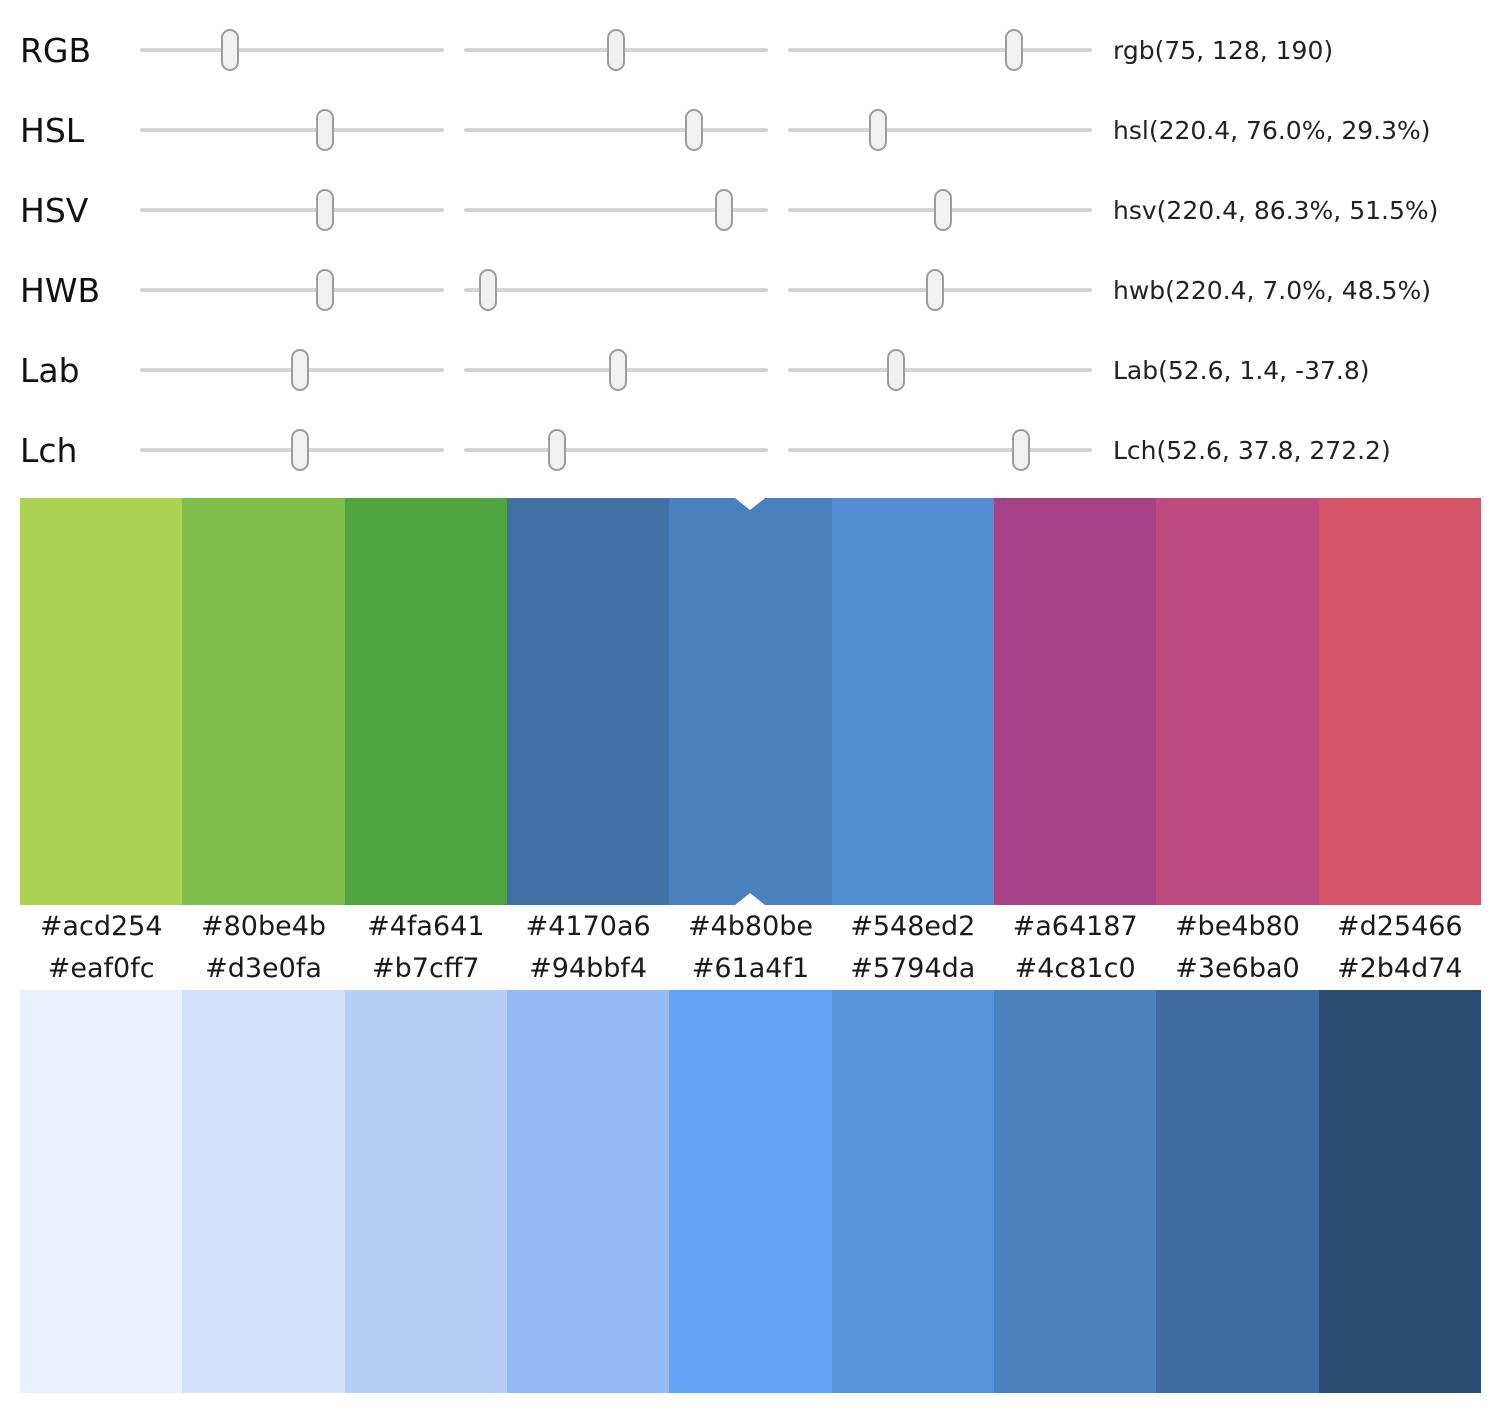  What do you see at coordinates (1075, 926) in the screenshot?
I see `hue-hex-label-6: #a64187` at bounding box center [1075, 926].